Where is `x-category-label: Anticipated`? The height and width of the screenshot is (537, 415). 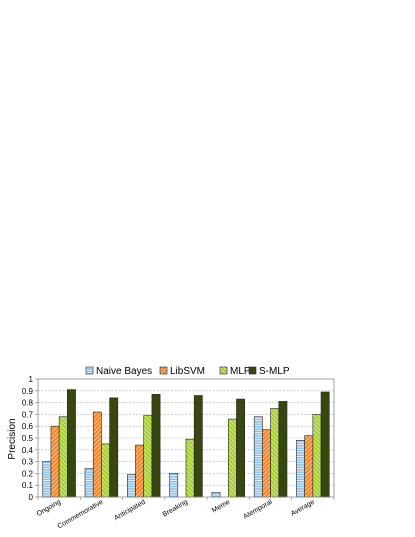 x-category-label: Anticipated is located at coordinates (130, 510).